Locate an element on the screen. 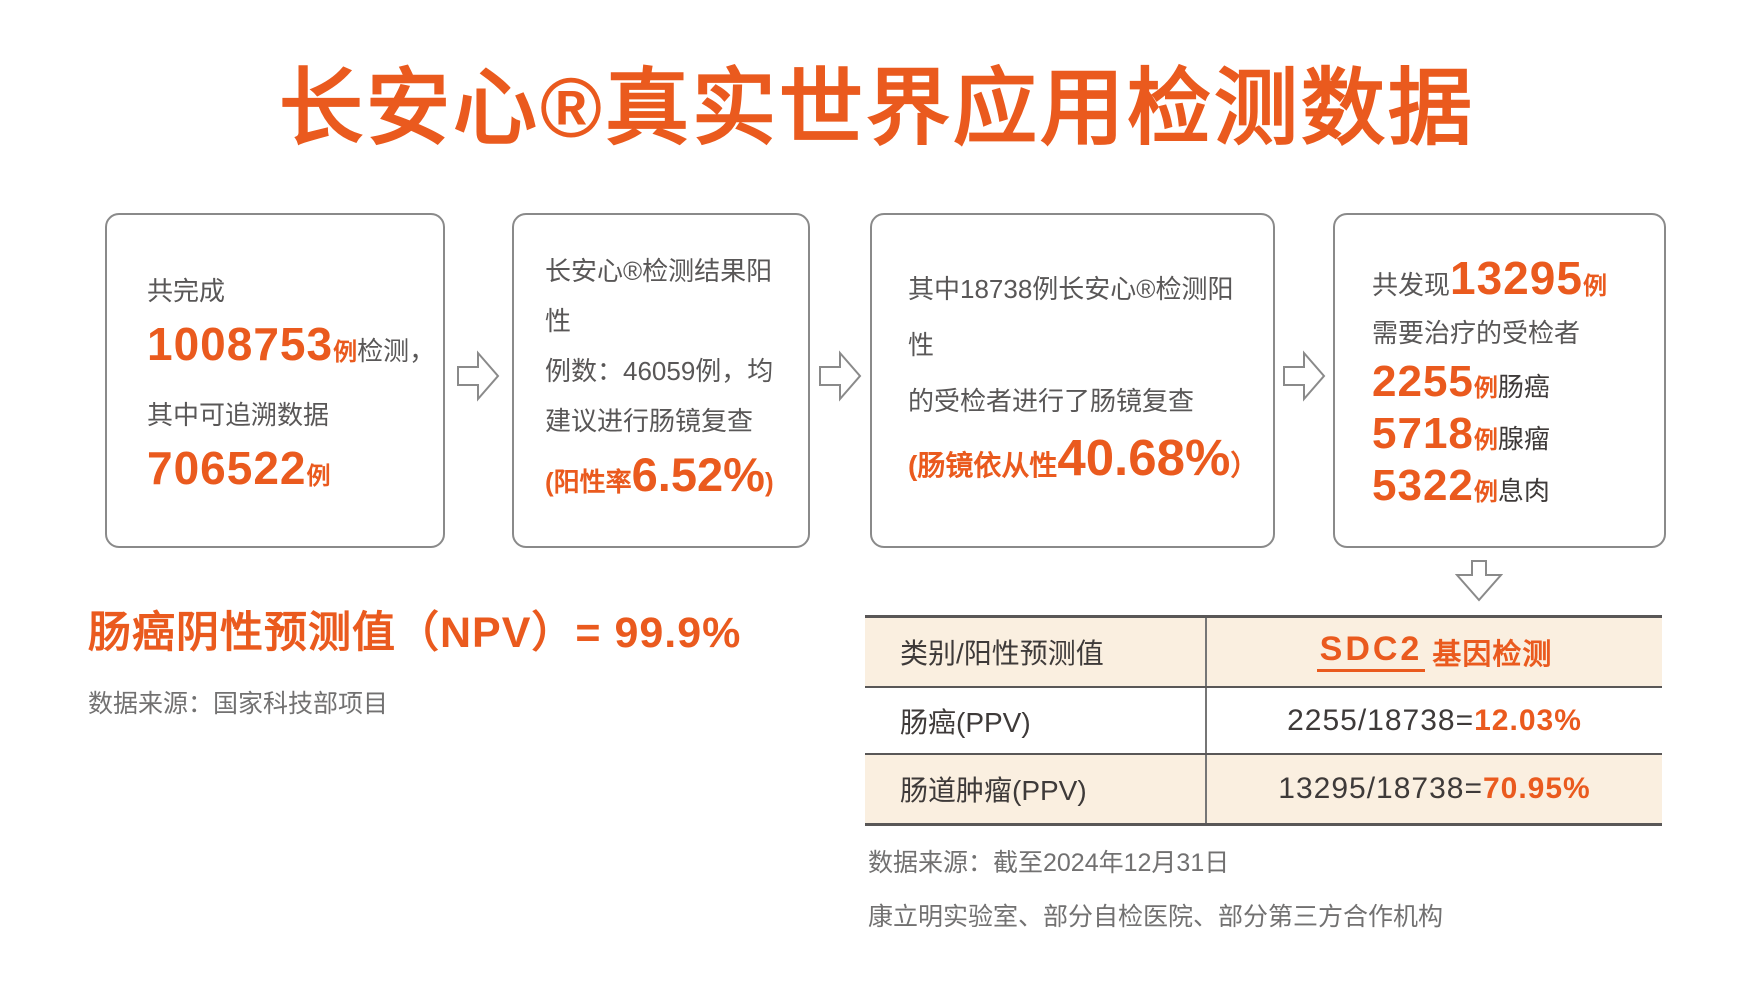 The width and height of the screenshot is (1754, 987). table-header-row: 类别/阳性预测值 SDC2 基因检测 is located at coordinates (1263, 652).